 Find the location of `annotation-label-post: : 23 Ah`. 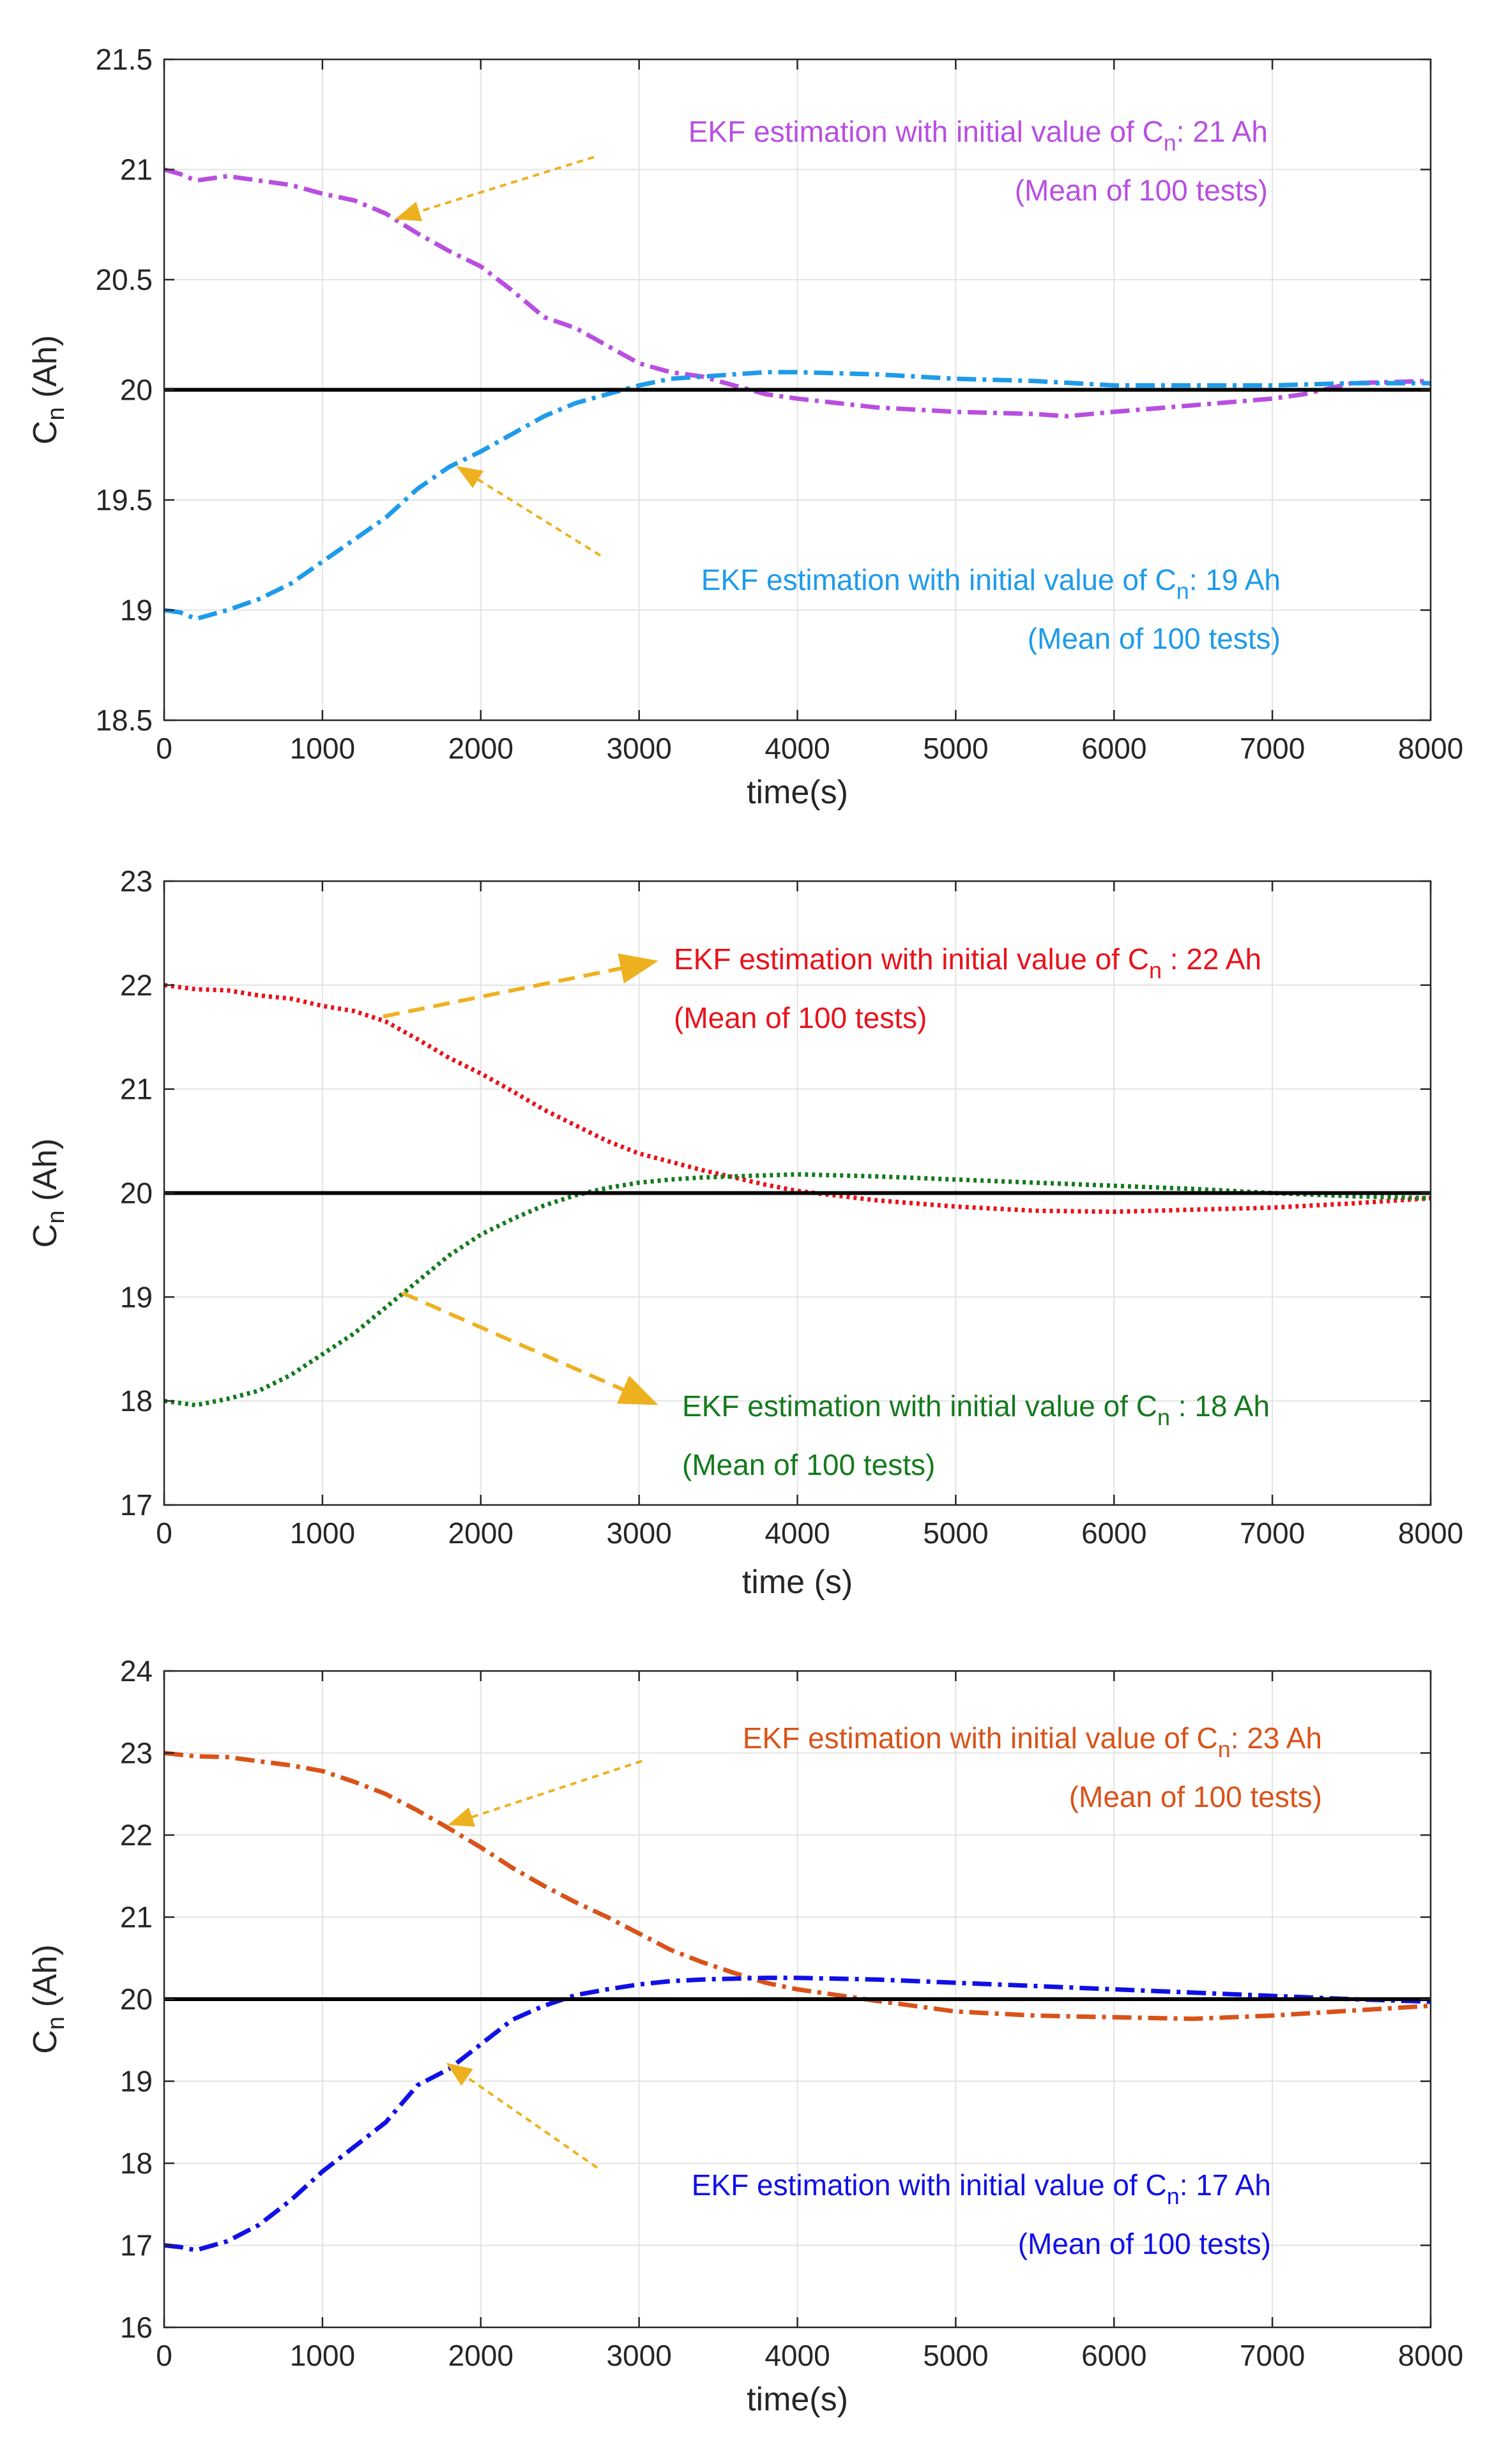

annotation-label-post: : 23 Ah is located at coordinates (1276, 1738).